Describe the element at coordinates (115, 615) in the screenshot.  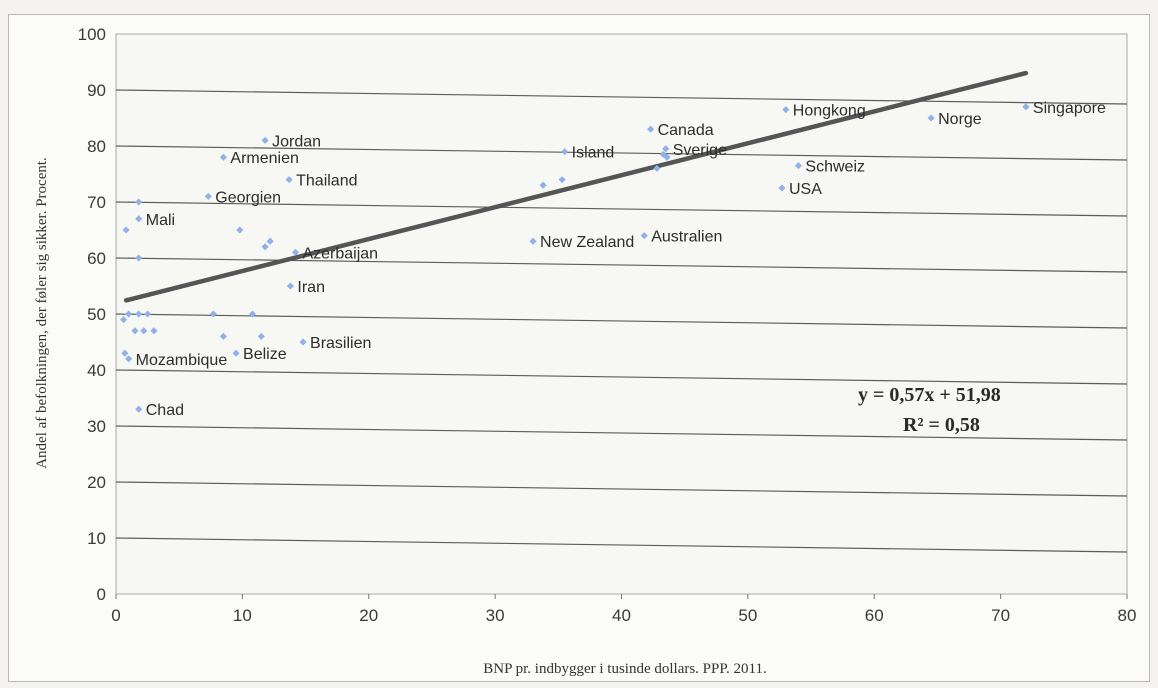
I see `x-tick-label: 0` at that location.